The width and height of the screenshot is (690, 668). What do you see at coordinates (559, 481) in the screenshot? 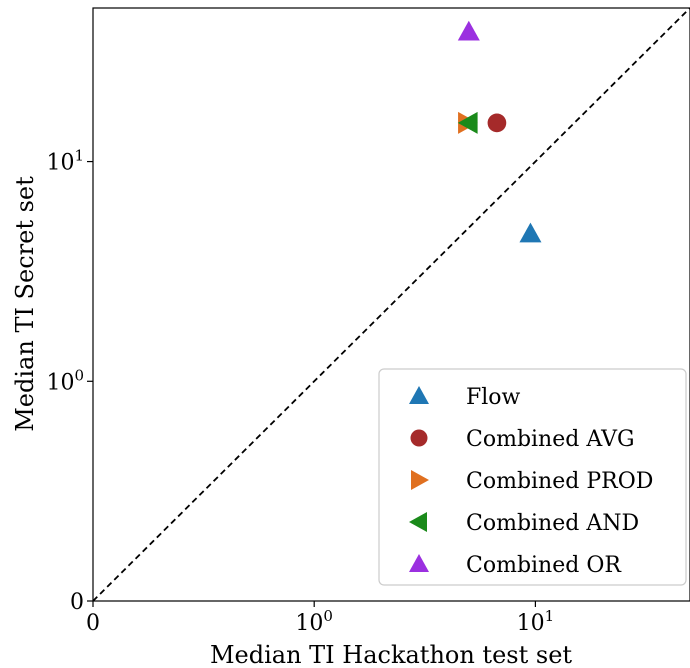
I see `legend-label-combined-prod: Combined PROD` at bounding box center [559, 481].